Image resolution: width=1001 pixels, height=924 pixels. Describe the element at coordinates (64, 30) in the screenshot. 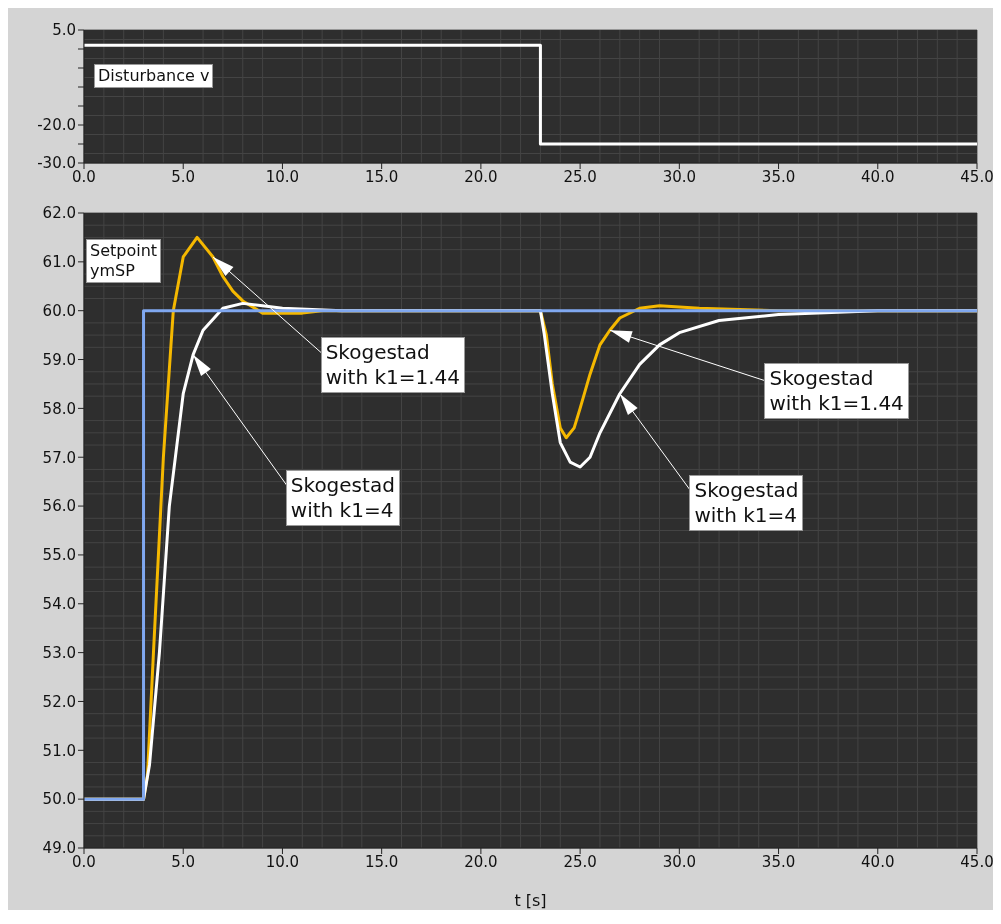

I see `y-tick-label: 5.0` at that location.